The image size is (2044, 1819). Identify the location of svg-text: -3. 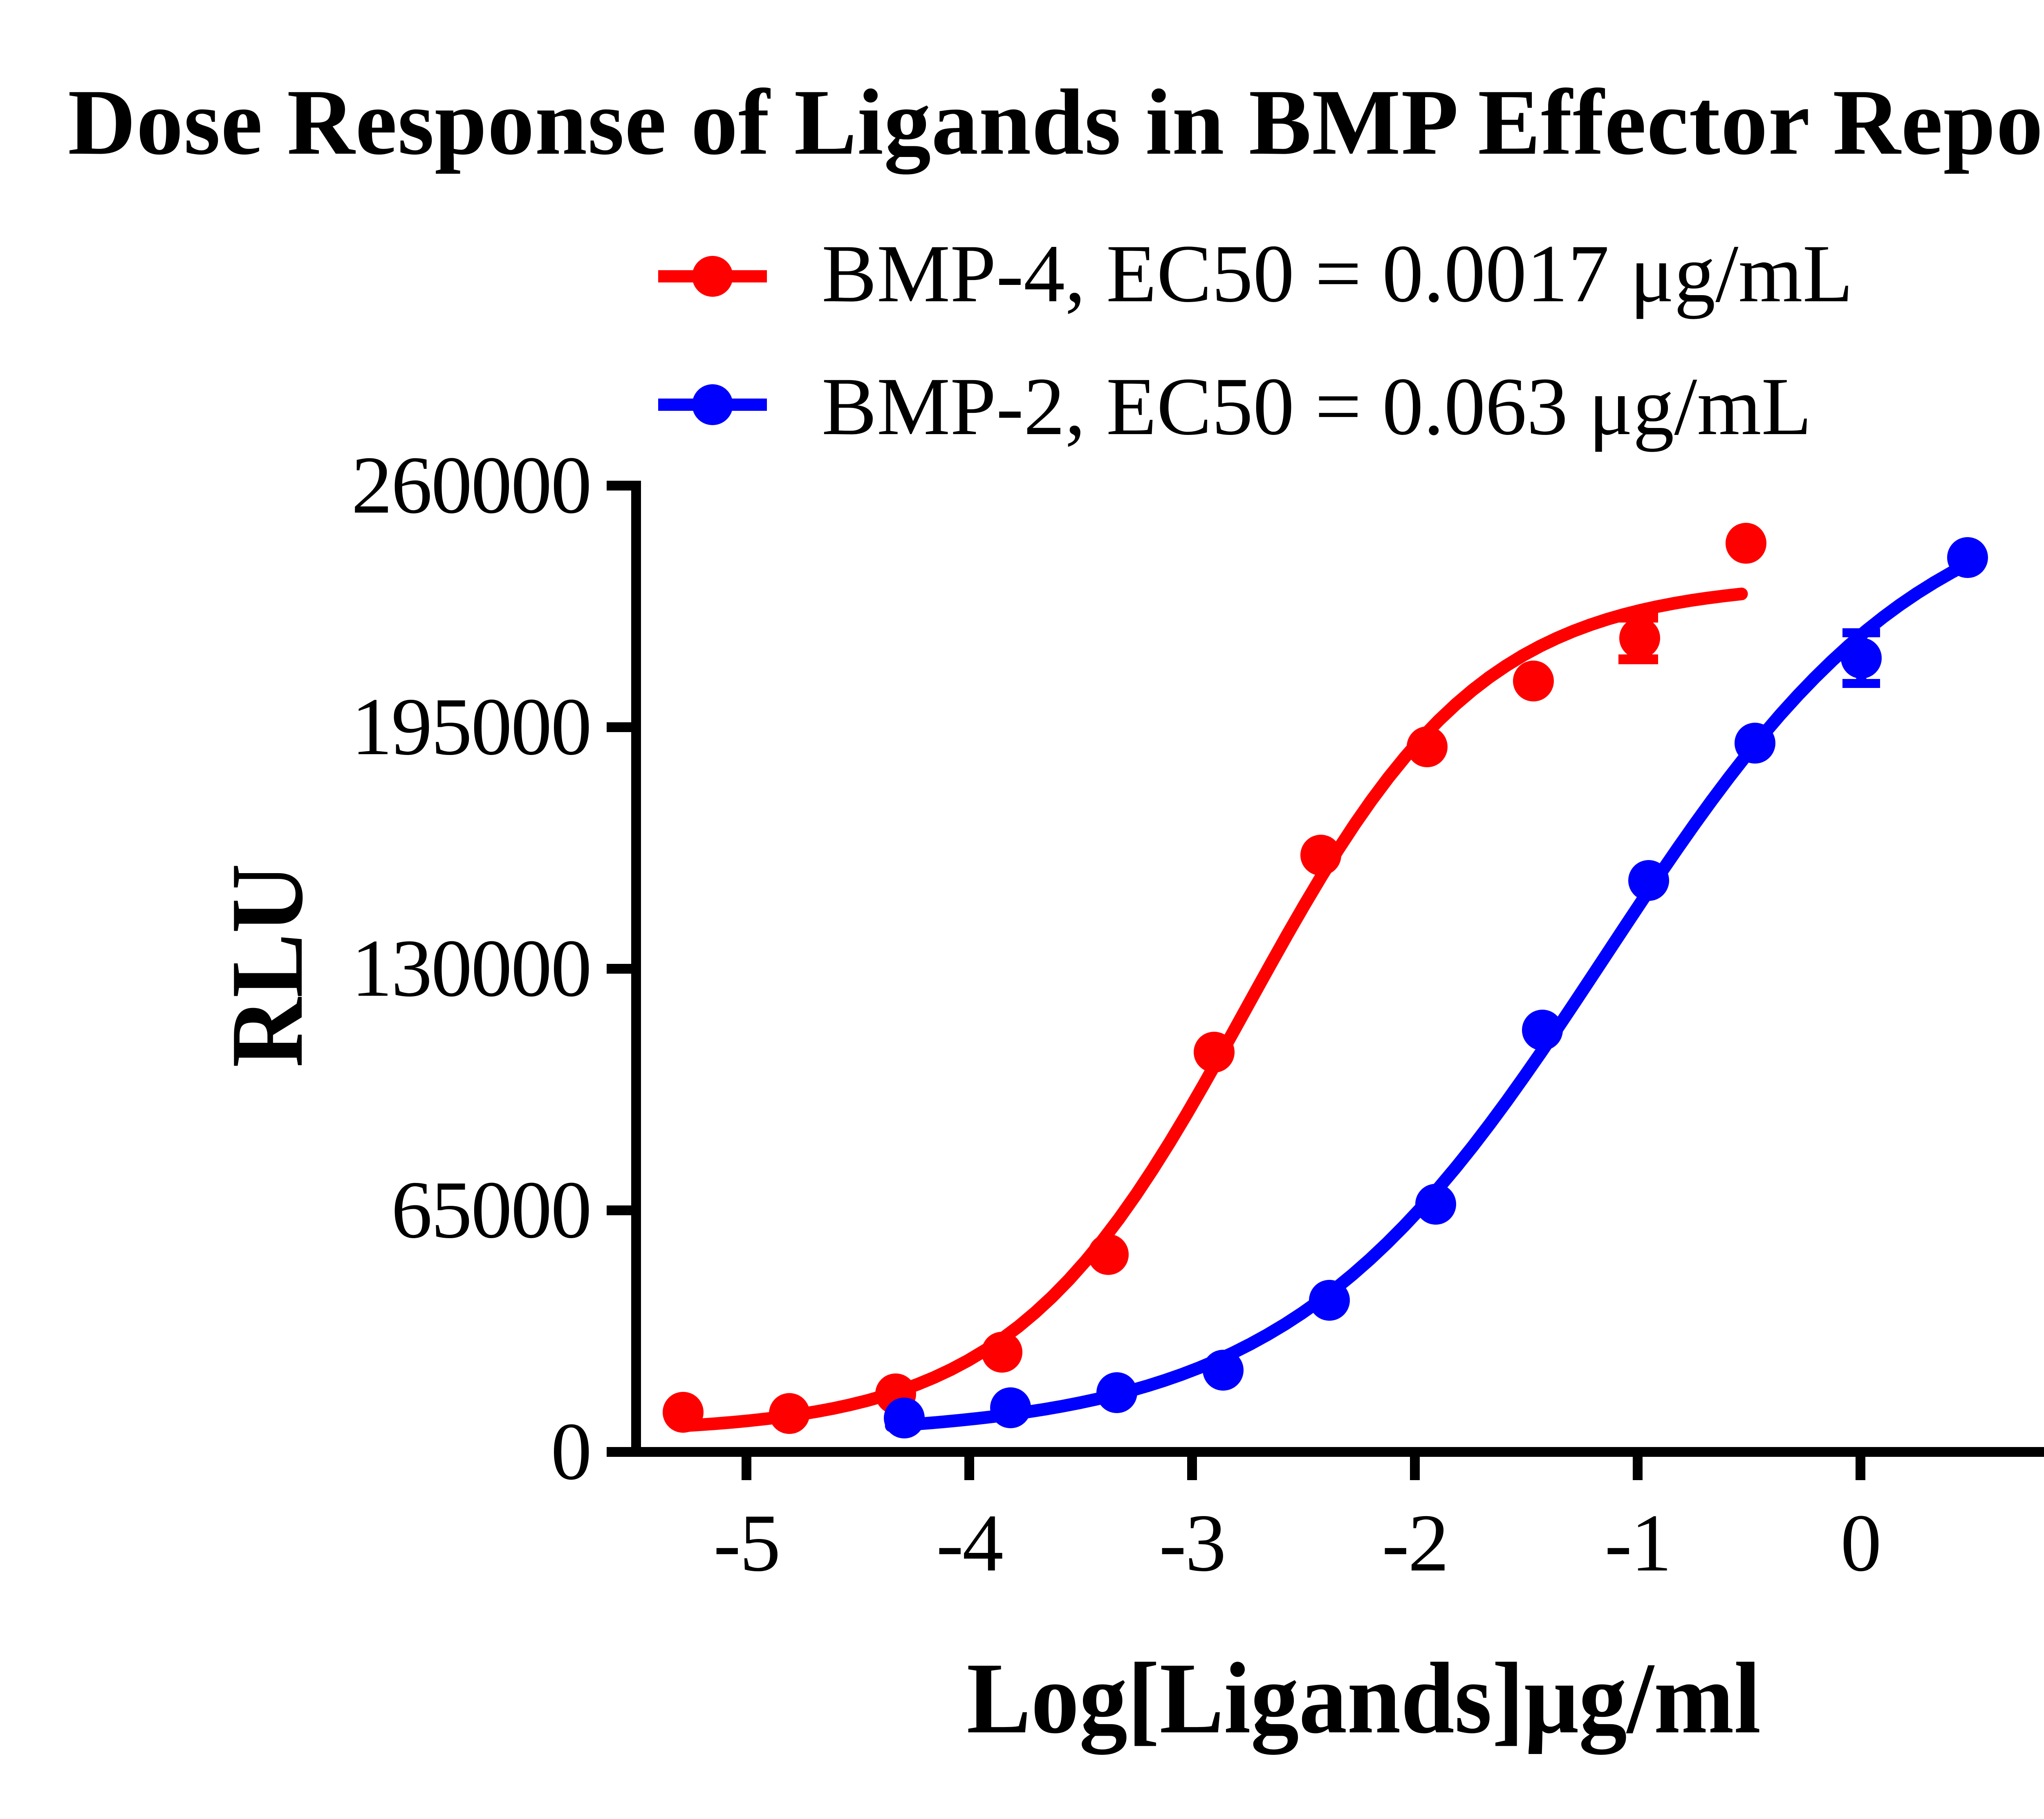
(1192, 1543).